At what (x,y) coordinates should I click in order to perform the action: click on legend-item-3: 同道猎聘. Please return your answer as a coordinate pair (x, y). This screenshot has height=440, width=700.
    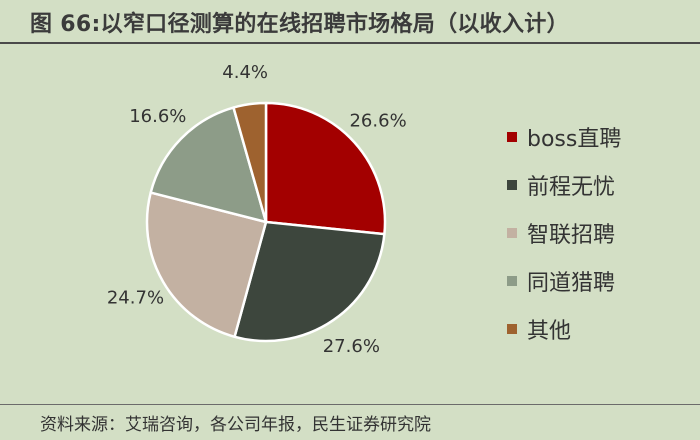
    Looking at the image, I should click on (564, 281).